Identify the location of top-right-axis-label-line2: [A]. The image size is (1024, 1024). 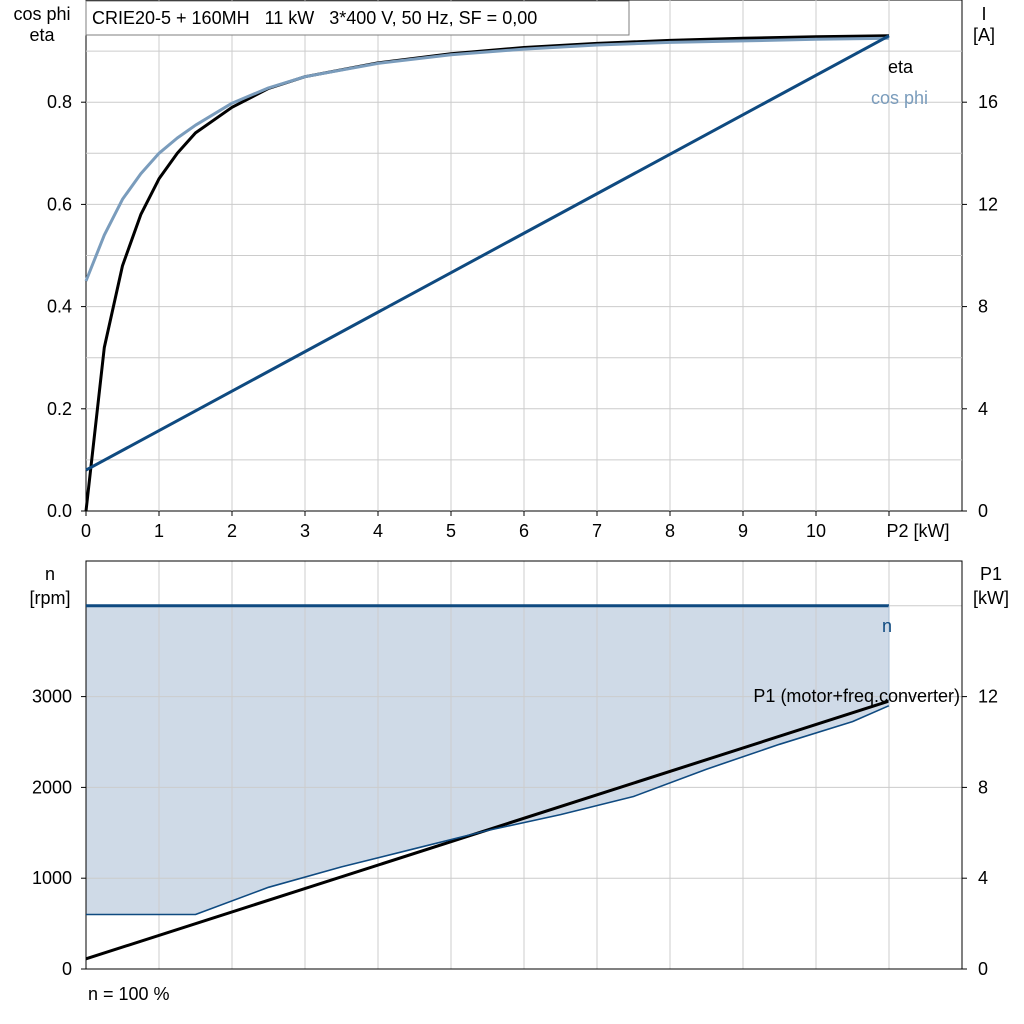
(984, 35).